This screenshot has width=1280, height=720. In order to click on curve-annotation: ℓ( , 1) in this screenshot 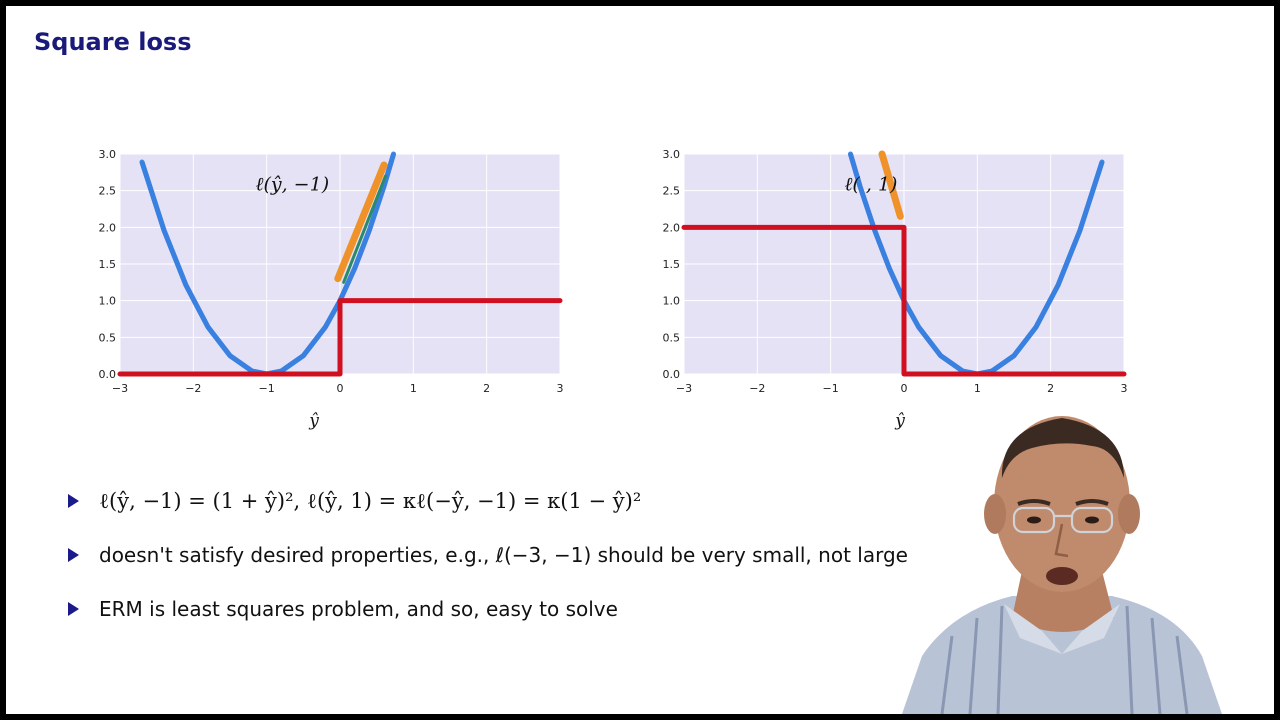, I will do `click(871, 185)`.